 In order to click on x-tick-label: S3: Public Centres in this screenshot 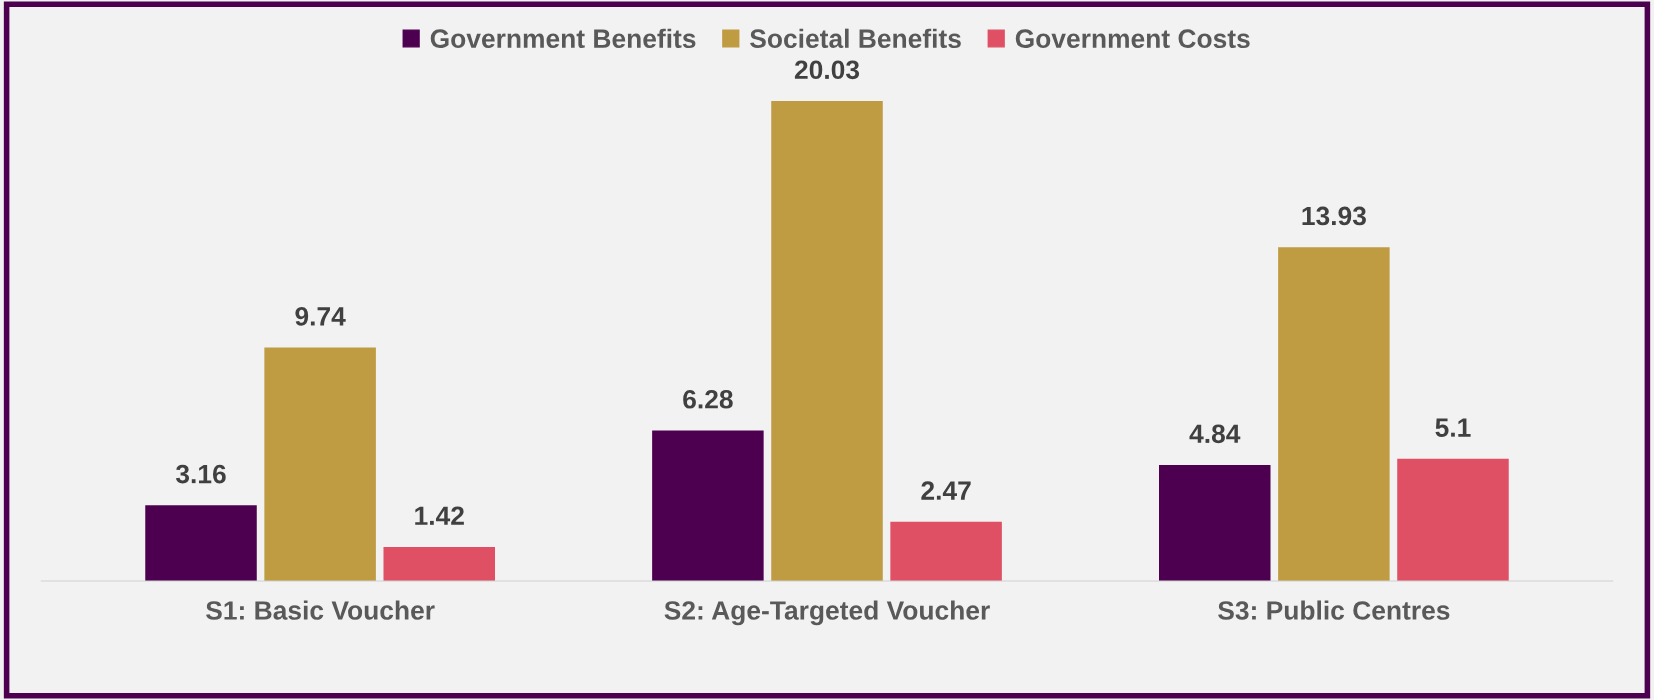, I will do `click(1334, 610)`.